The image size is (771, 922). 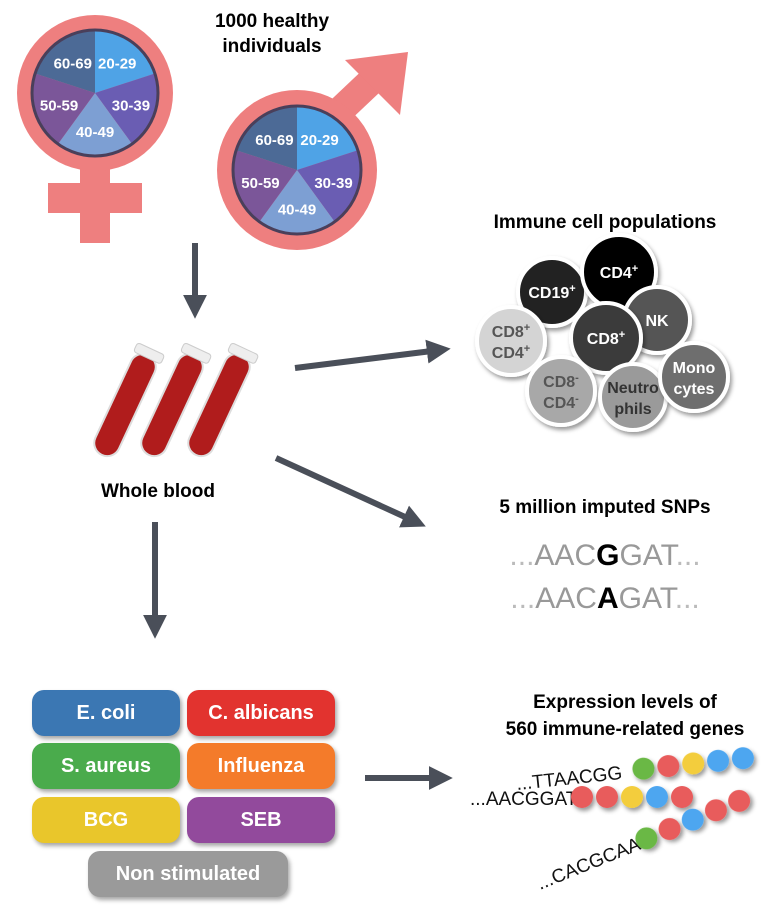 I want to click on cell-label: phils, so click(x=632, y=409).